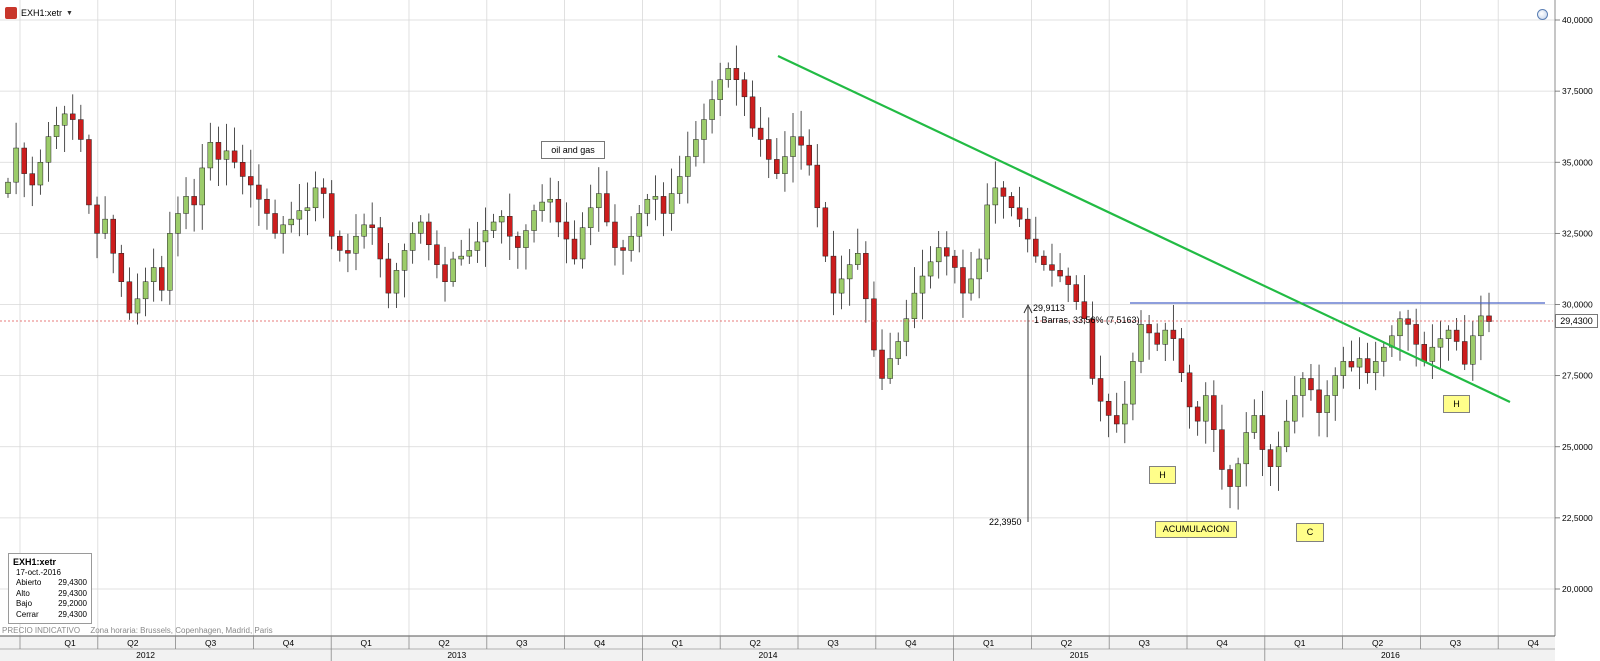  I want to click on info-title: EXH1:xetr, so click(35, 562).